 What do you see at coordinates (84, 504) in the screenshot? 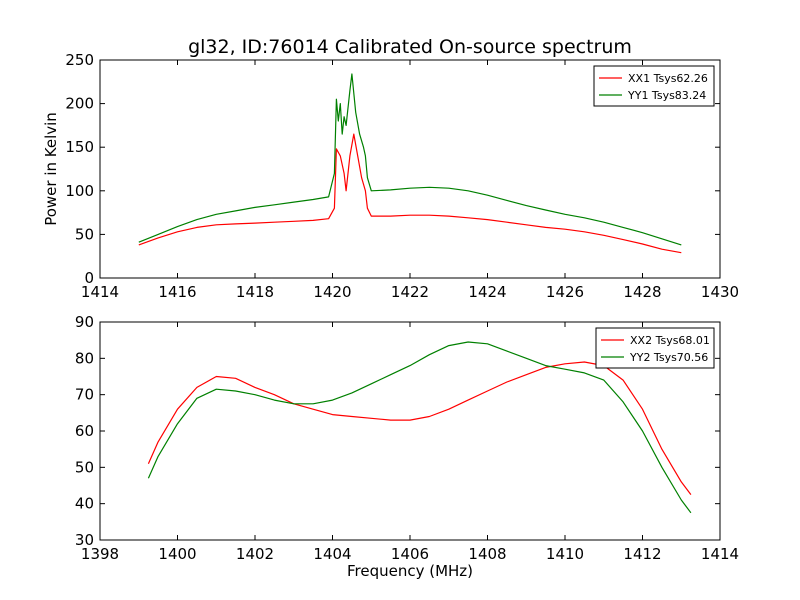
I see `y-tick-label: 40` at bounding box center [84, 504].